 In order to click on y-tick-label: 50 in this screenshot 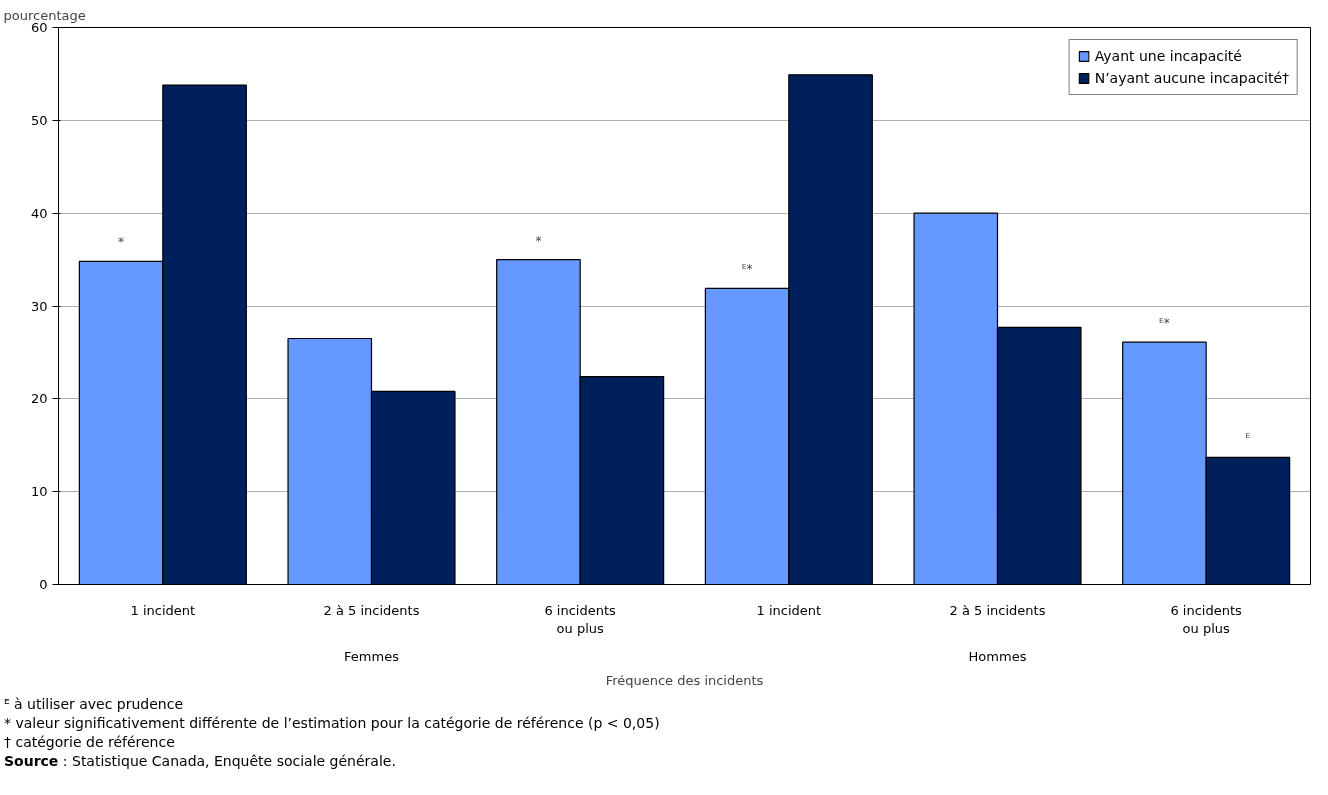, I will do `click(39, 120)`.